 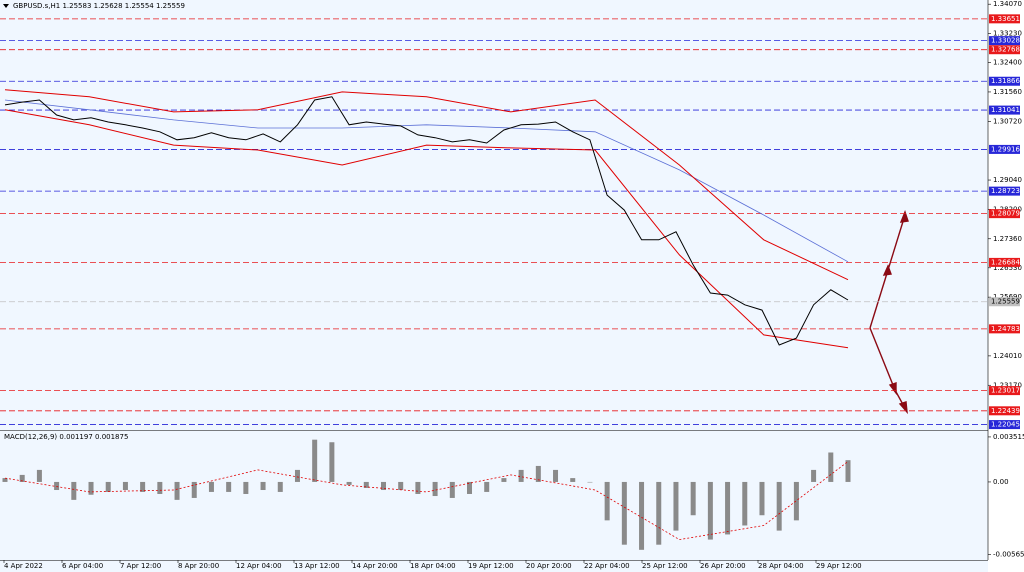 I want to click on level-label: 1.23017, so click(x=1005, y=391).